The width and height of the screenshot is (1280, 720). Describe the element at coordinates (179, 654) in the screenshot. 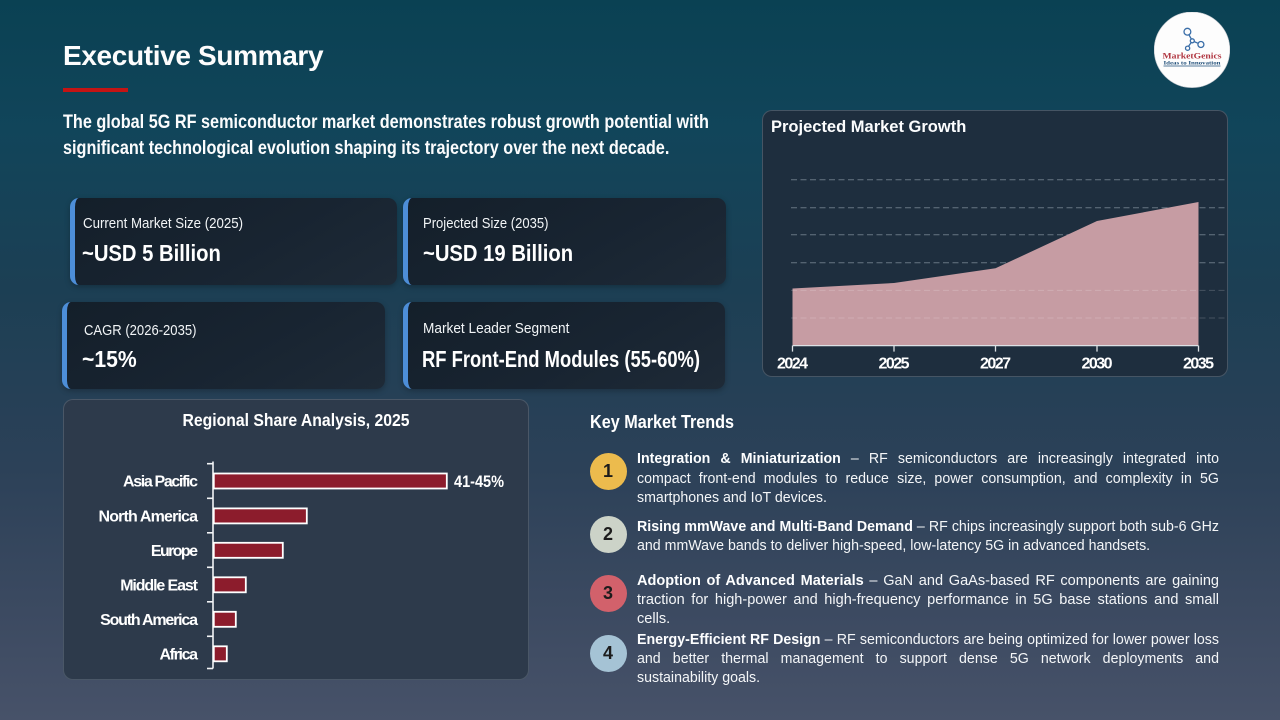

I see `svg-text: Africa` at that location.